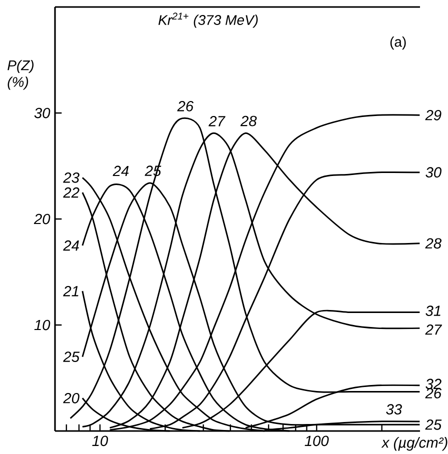  I want to click on y-axis-title: P(Z) (%), so click(21, 75).